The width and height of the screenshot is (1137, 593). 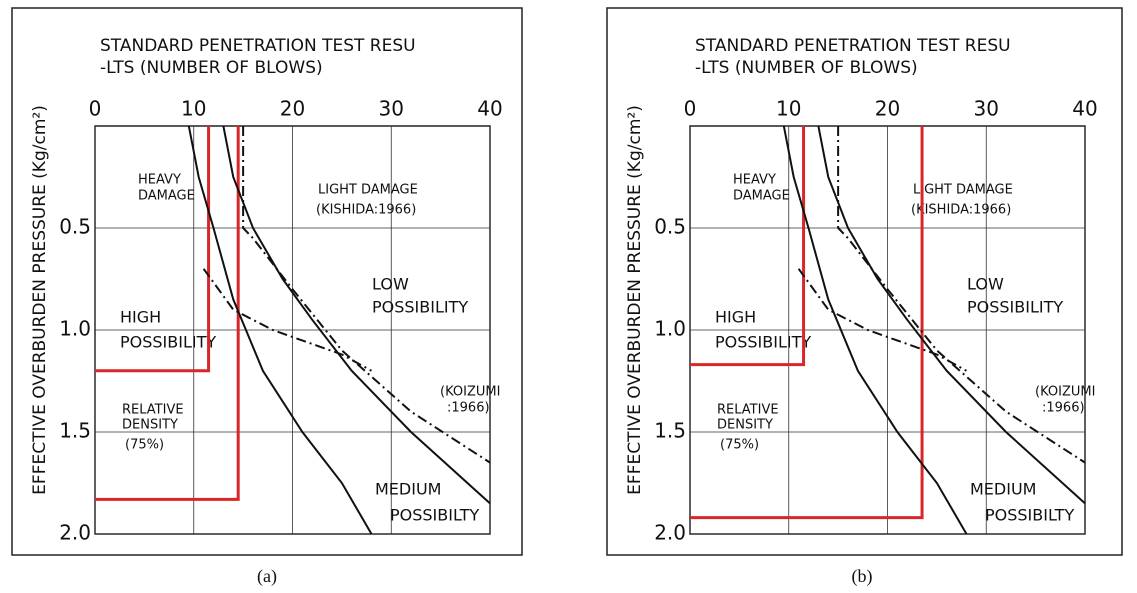 What do you see at coordinates (862, 576) in the screenshot?
I see `caption: (b)` at bounding box center [862, 576].